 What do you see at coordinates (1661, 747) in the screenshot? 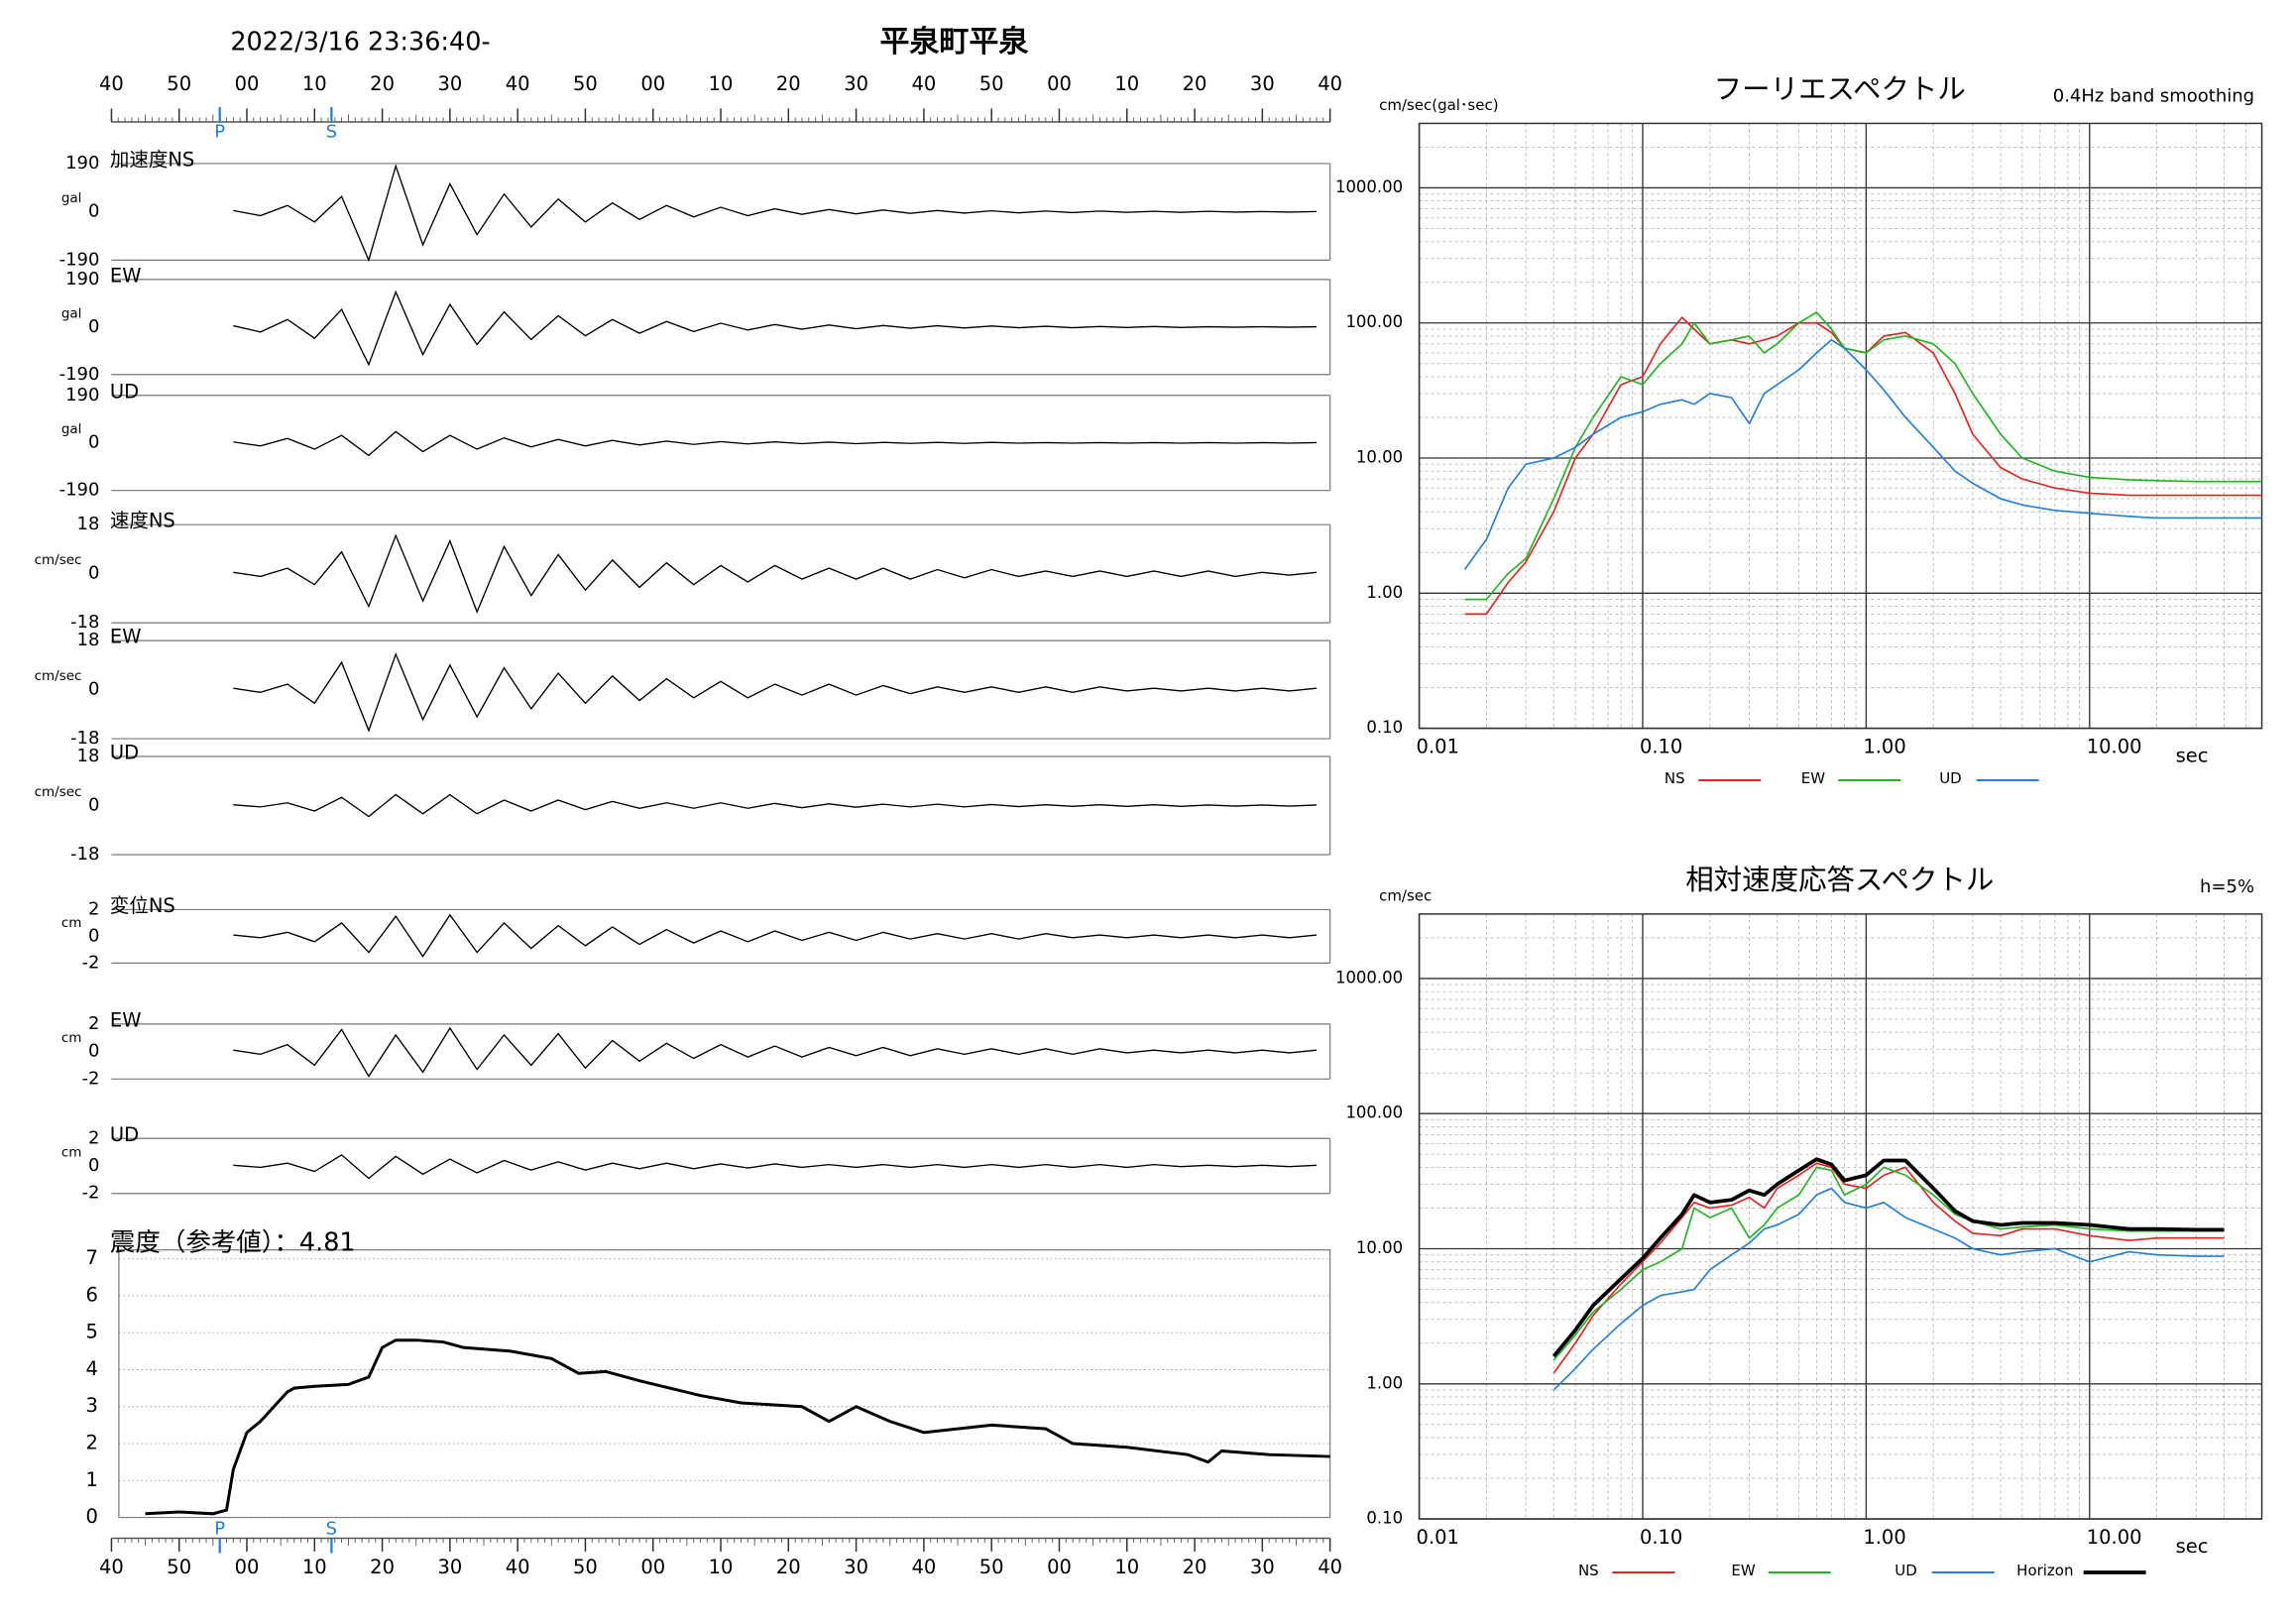
I see `x-tick-label: 0.10` at bounding box center [1661, 747].